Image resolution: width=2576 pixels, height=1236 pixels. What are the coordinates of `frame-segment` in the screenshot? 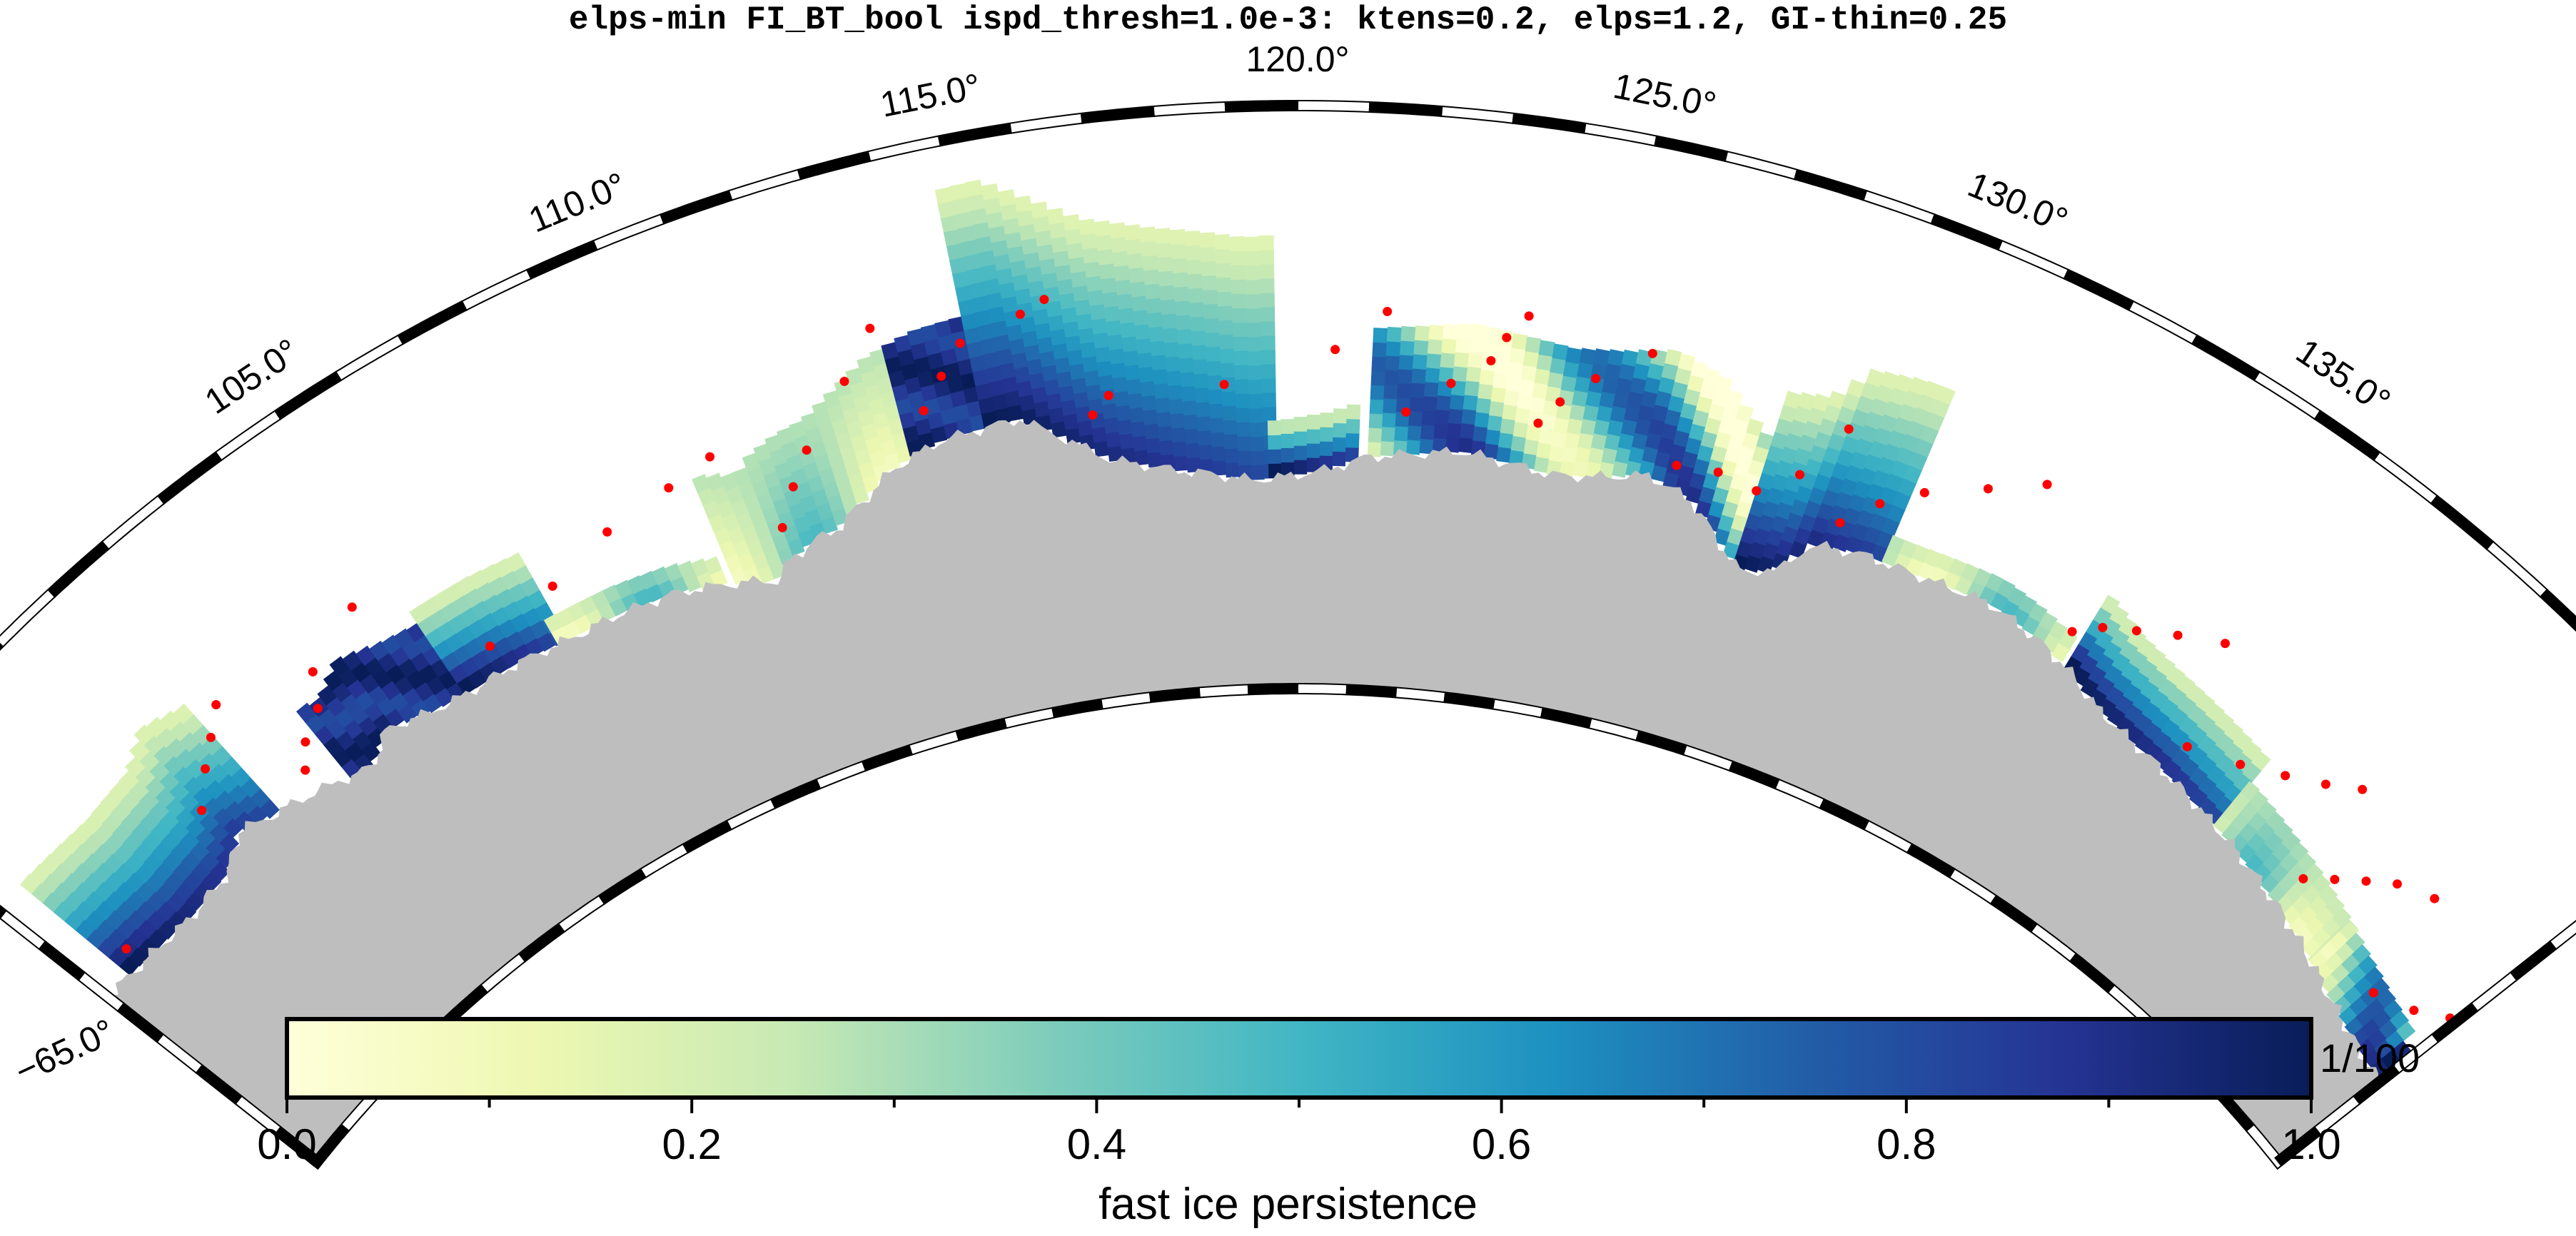 It's located at (1224, 691).